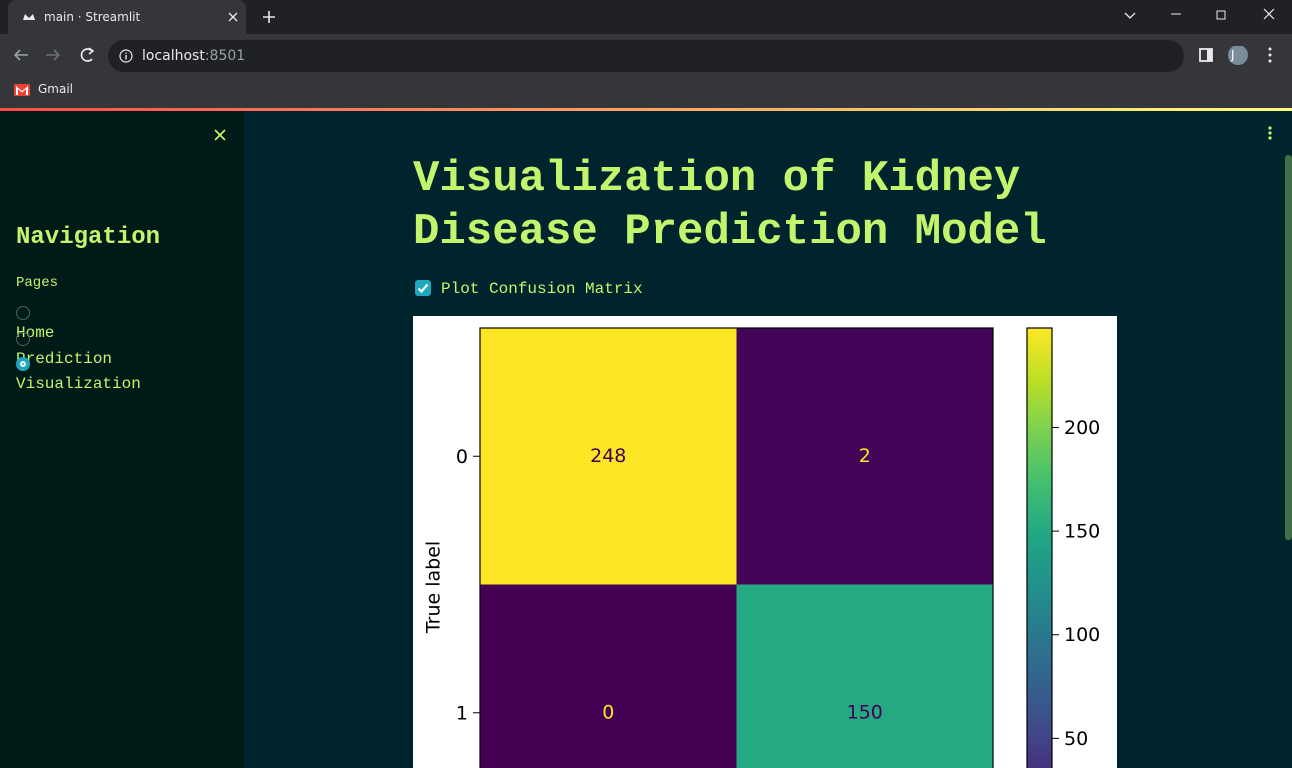 The height and width of the screenshot is (768, 1292). What do you see at coordinates (126, 56) in the screenshot?
I see `site-info` at bounding box center [126, 56].